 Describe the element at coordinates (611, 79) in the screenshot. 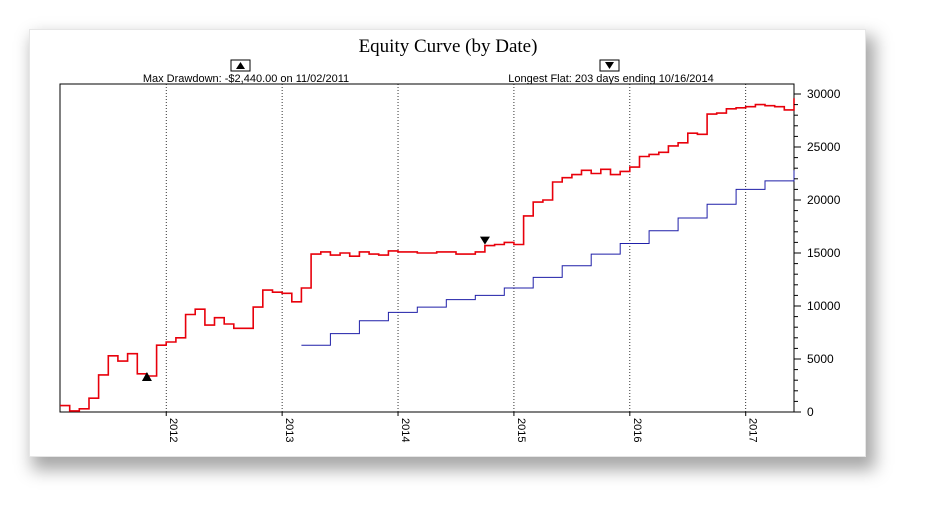

I see `longest-flat-label: Longest Flat: 203 days ending 10/16/2014` at that location.